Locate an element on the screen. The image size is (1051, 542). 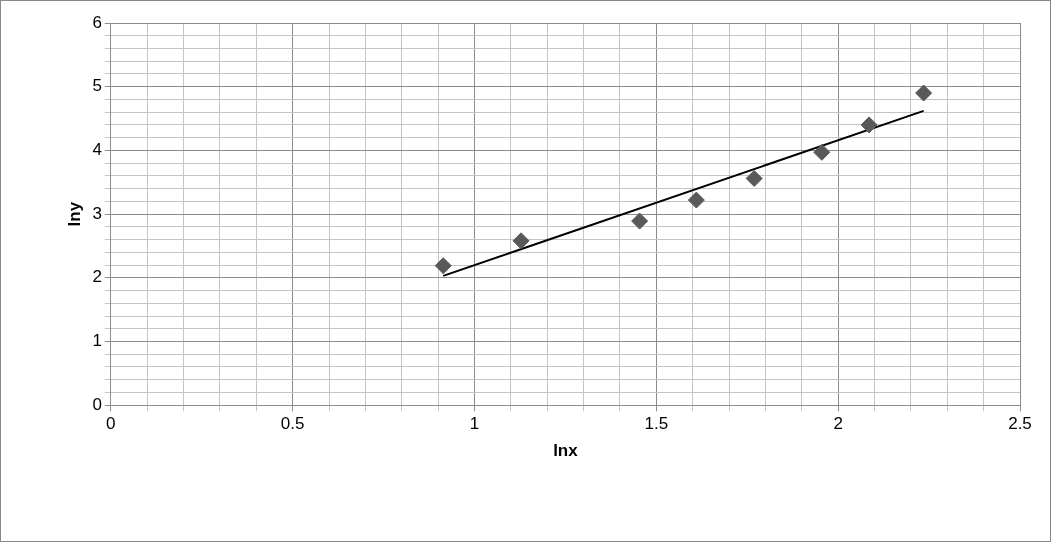
y-tick-label: 1 is located at coordinates (97, 341).